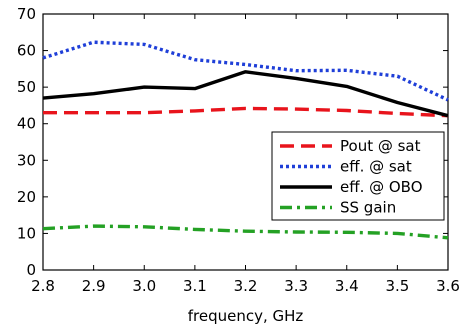 The image size is (462, 329). What do you see at coordinates (380, 146) in the screenshot?
I see `legend-entry: Pout @ sat` at bounding box center [380, 146].